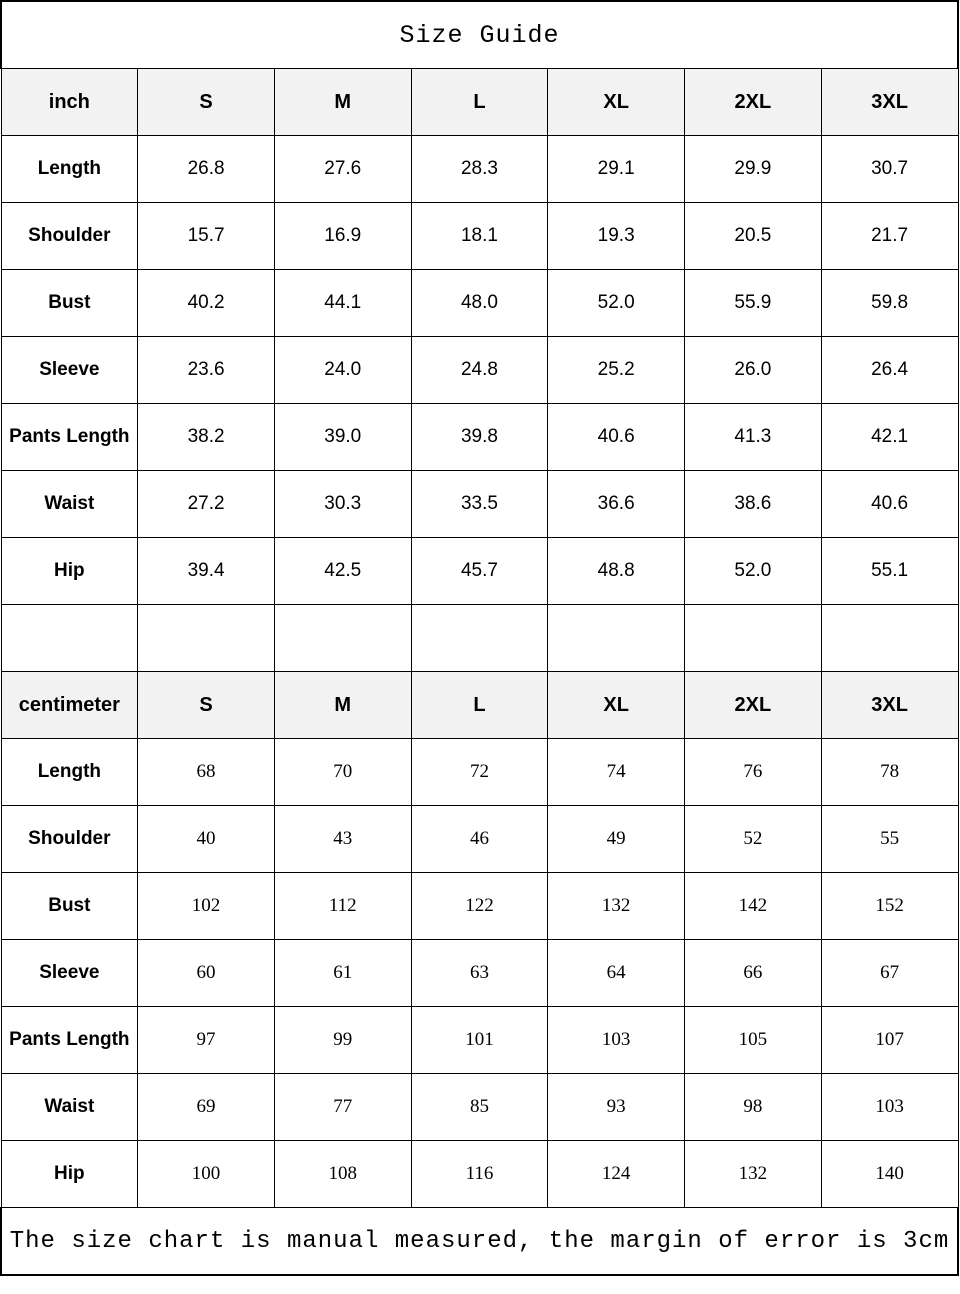 The width and height of the screenshot is (960, 1294). Describe the element at coordinates (342, 303) in the screenshot. I see `measurement-value: 44.1` at that location.